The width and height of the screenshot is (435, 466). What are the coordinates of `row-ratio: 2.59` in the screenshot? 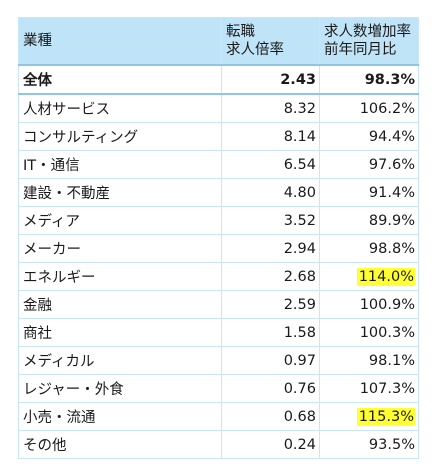 It's located at (270, 304).